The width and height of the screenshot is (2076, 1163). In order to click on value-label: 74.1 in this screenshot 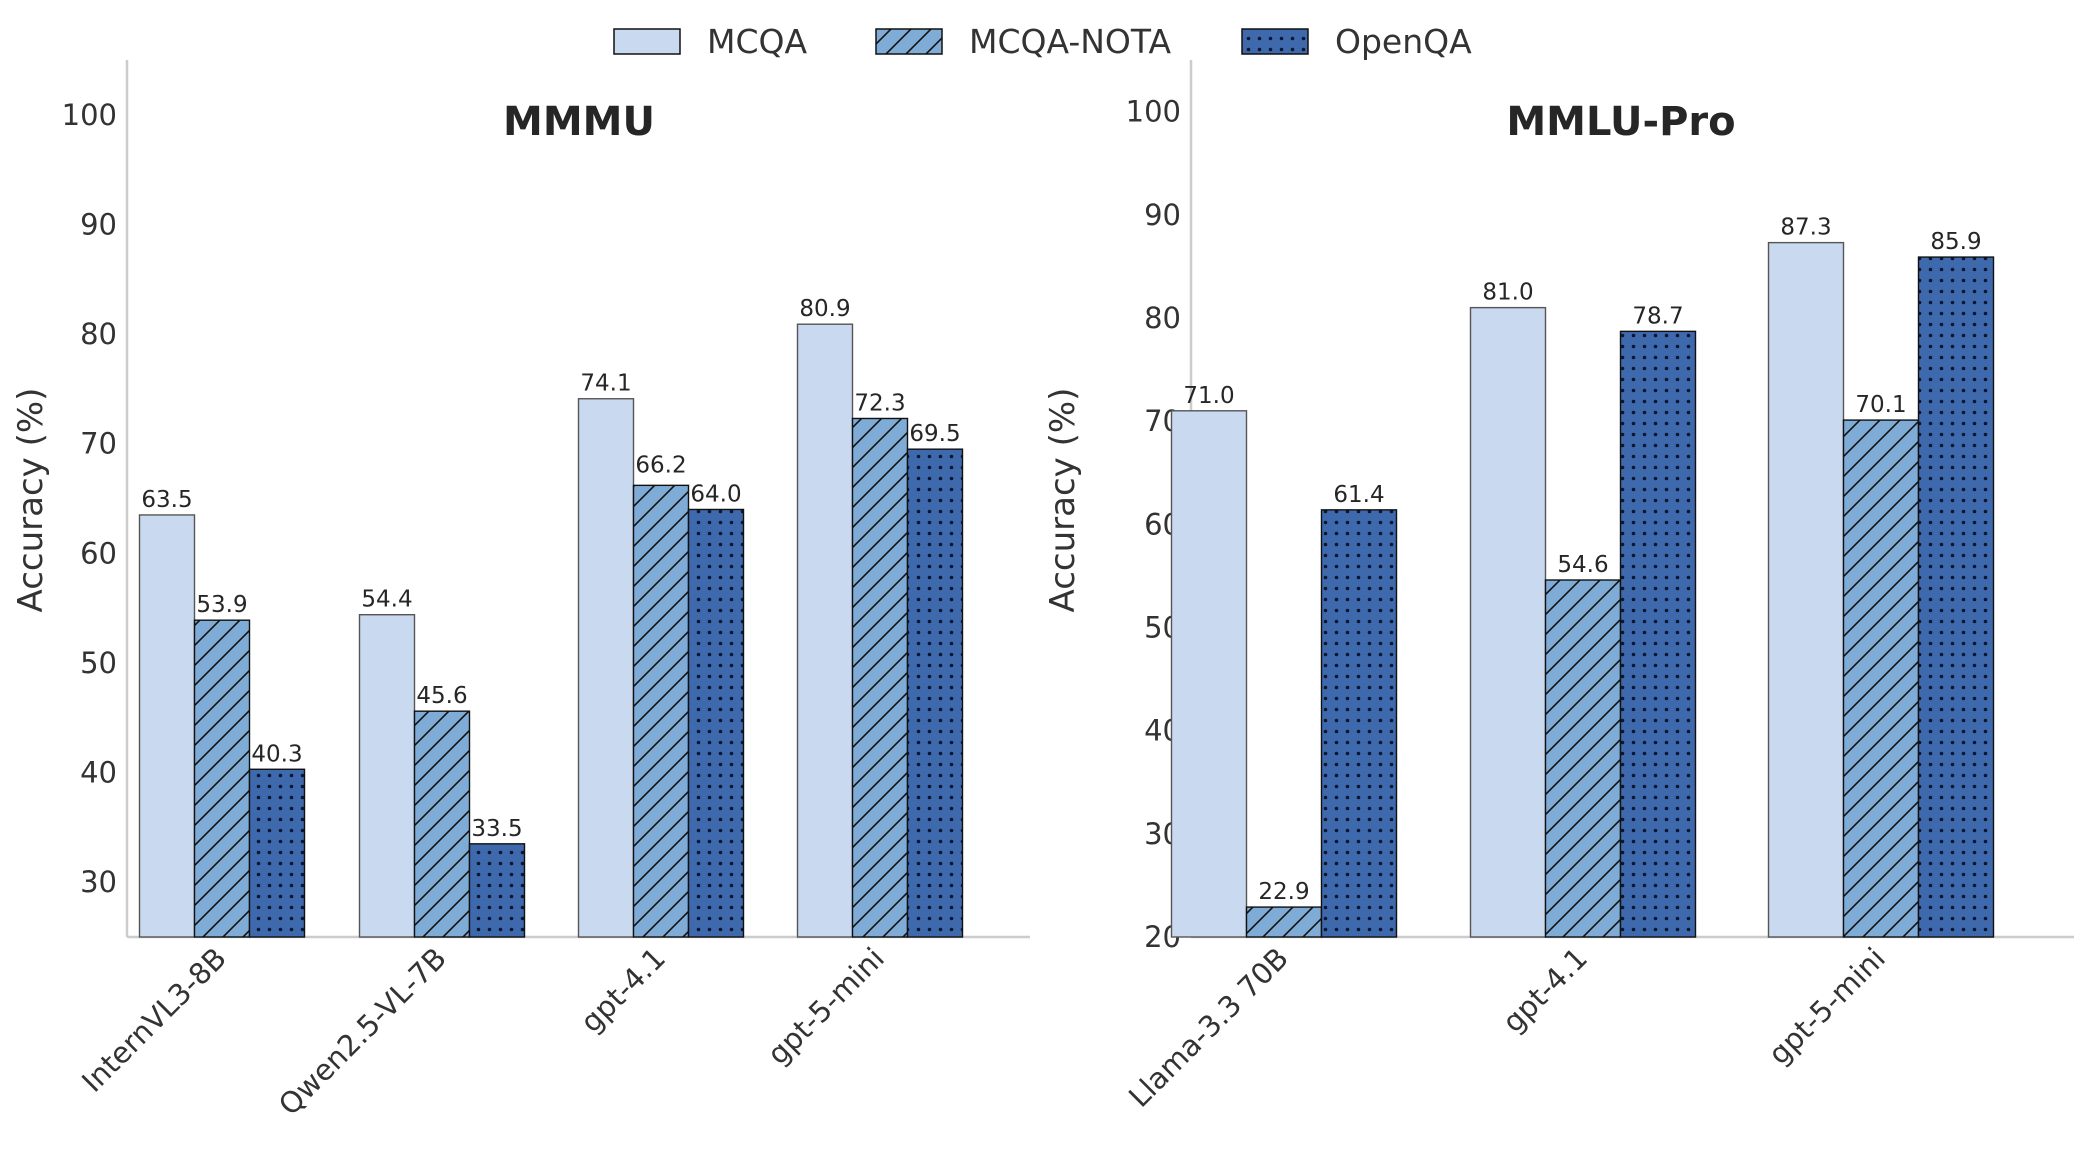, I will do `click(605, 384)`.